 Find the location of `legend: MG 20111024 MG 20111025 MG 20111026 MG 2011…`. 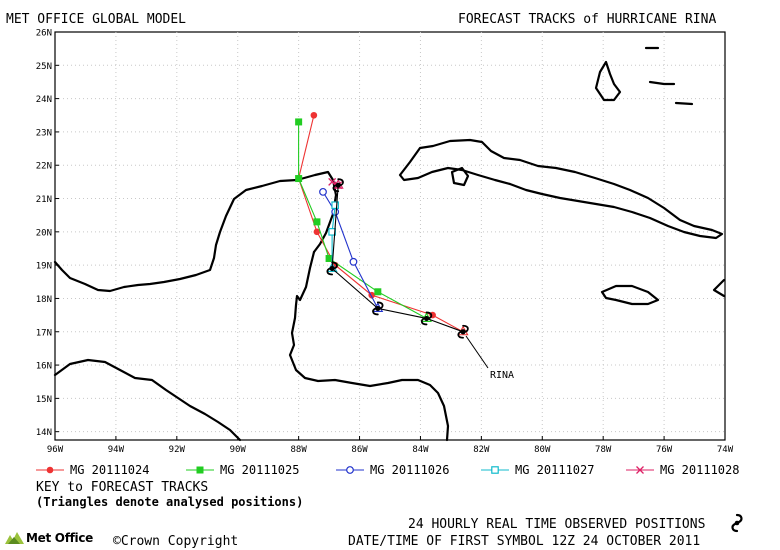

legend: MG 20111024 MG 20111025 MG 20111026 MG 2011… is located at coordinates (406, 470).